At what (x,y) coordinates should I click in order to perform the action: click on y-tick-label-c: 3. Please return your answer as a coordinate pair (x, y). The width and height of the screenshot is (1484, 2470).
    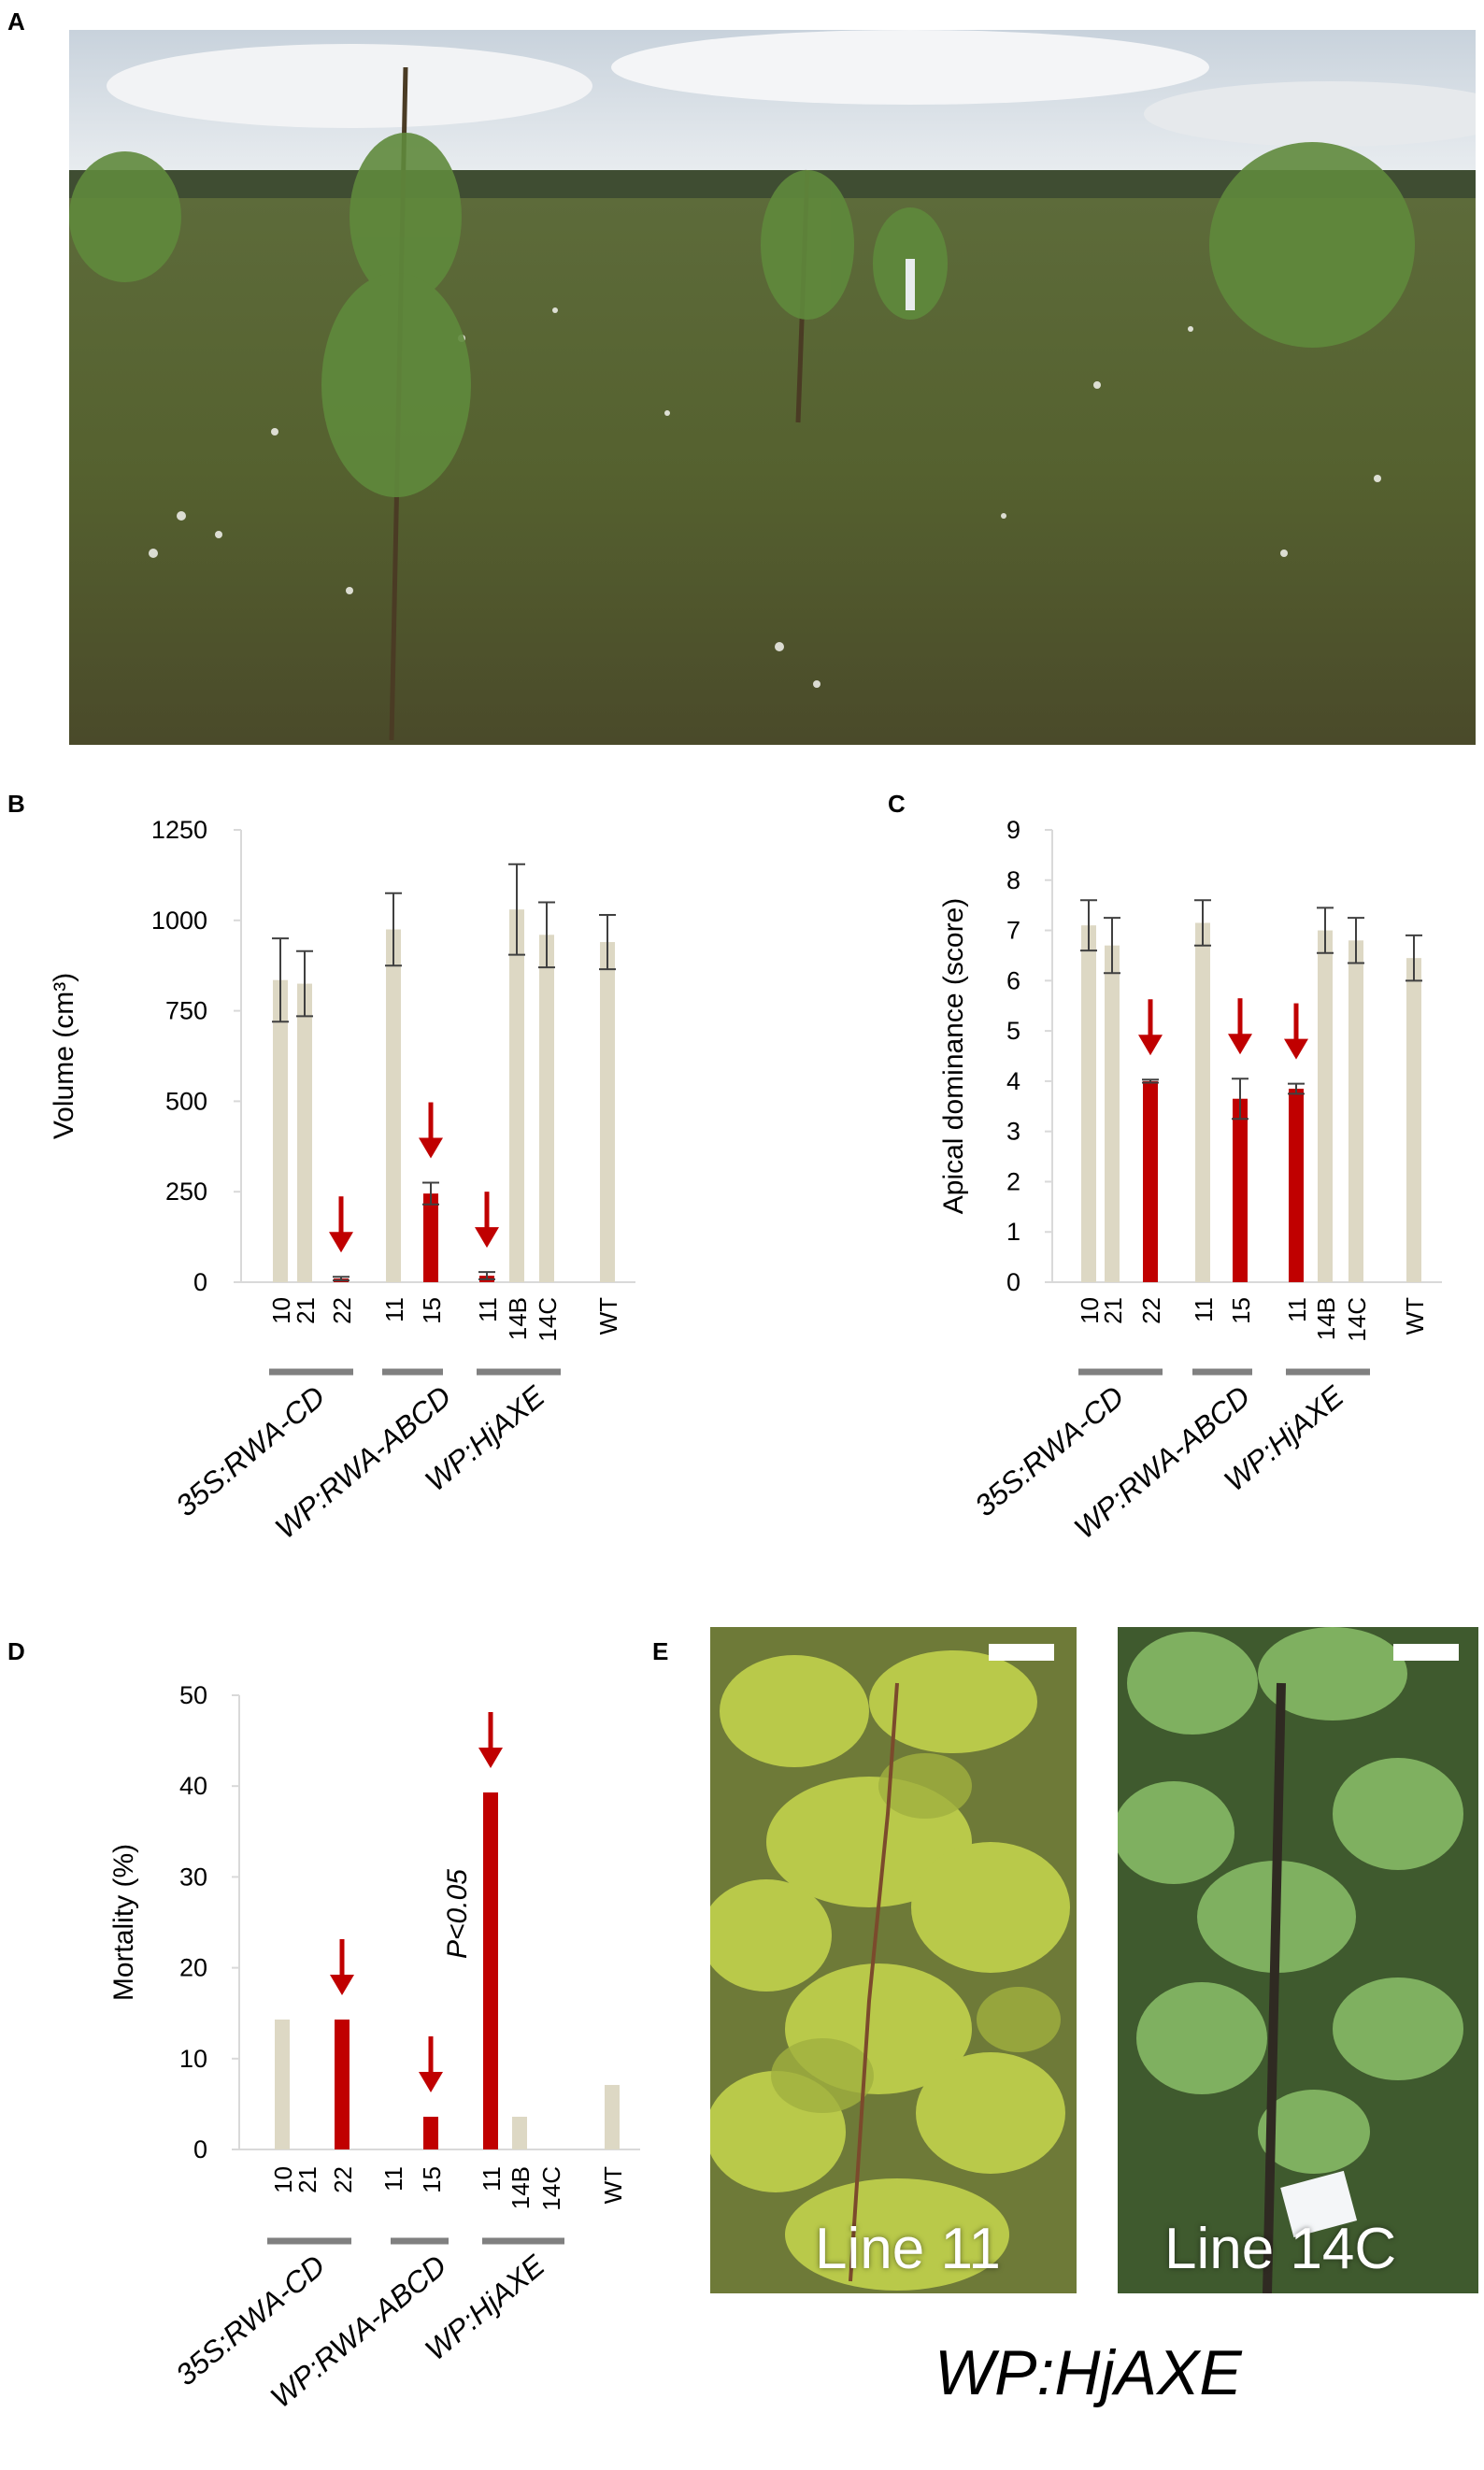
    Looking at the image, I should click on (1013, 1132).